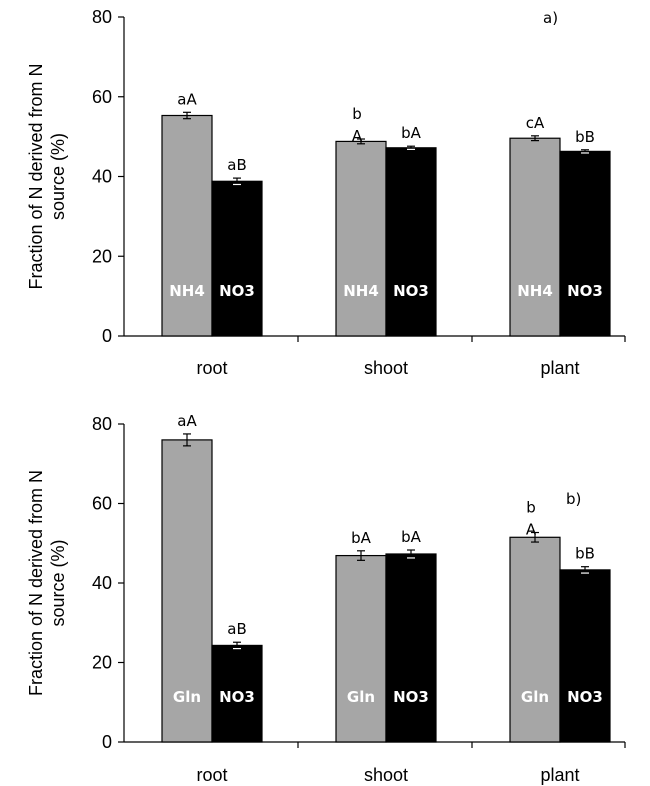  What do you see at coordinates (36, 176) in the screenshot?
I see `panel-a-y-axis-label-line: Fraction of N derived from N` at bounding box center [36, 176].